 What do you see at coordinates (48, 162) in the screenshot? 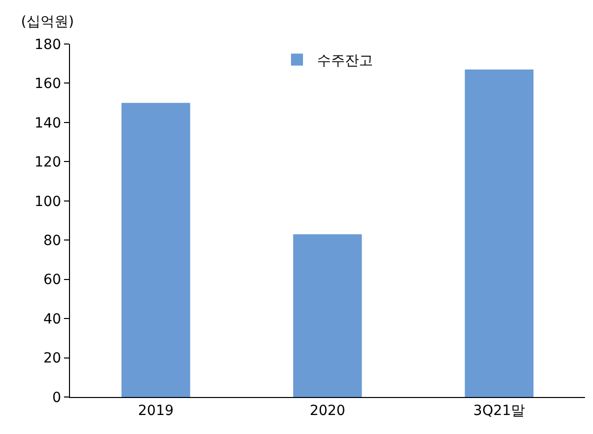
I see `y-tick-label: 120` at bounding box center [48, 162].